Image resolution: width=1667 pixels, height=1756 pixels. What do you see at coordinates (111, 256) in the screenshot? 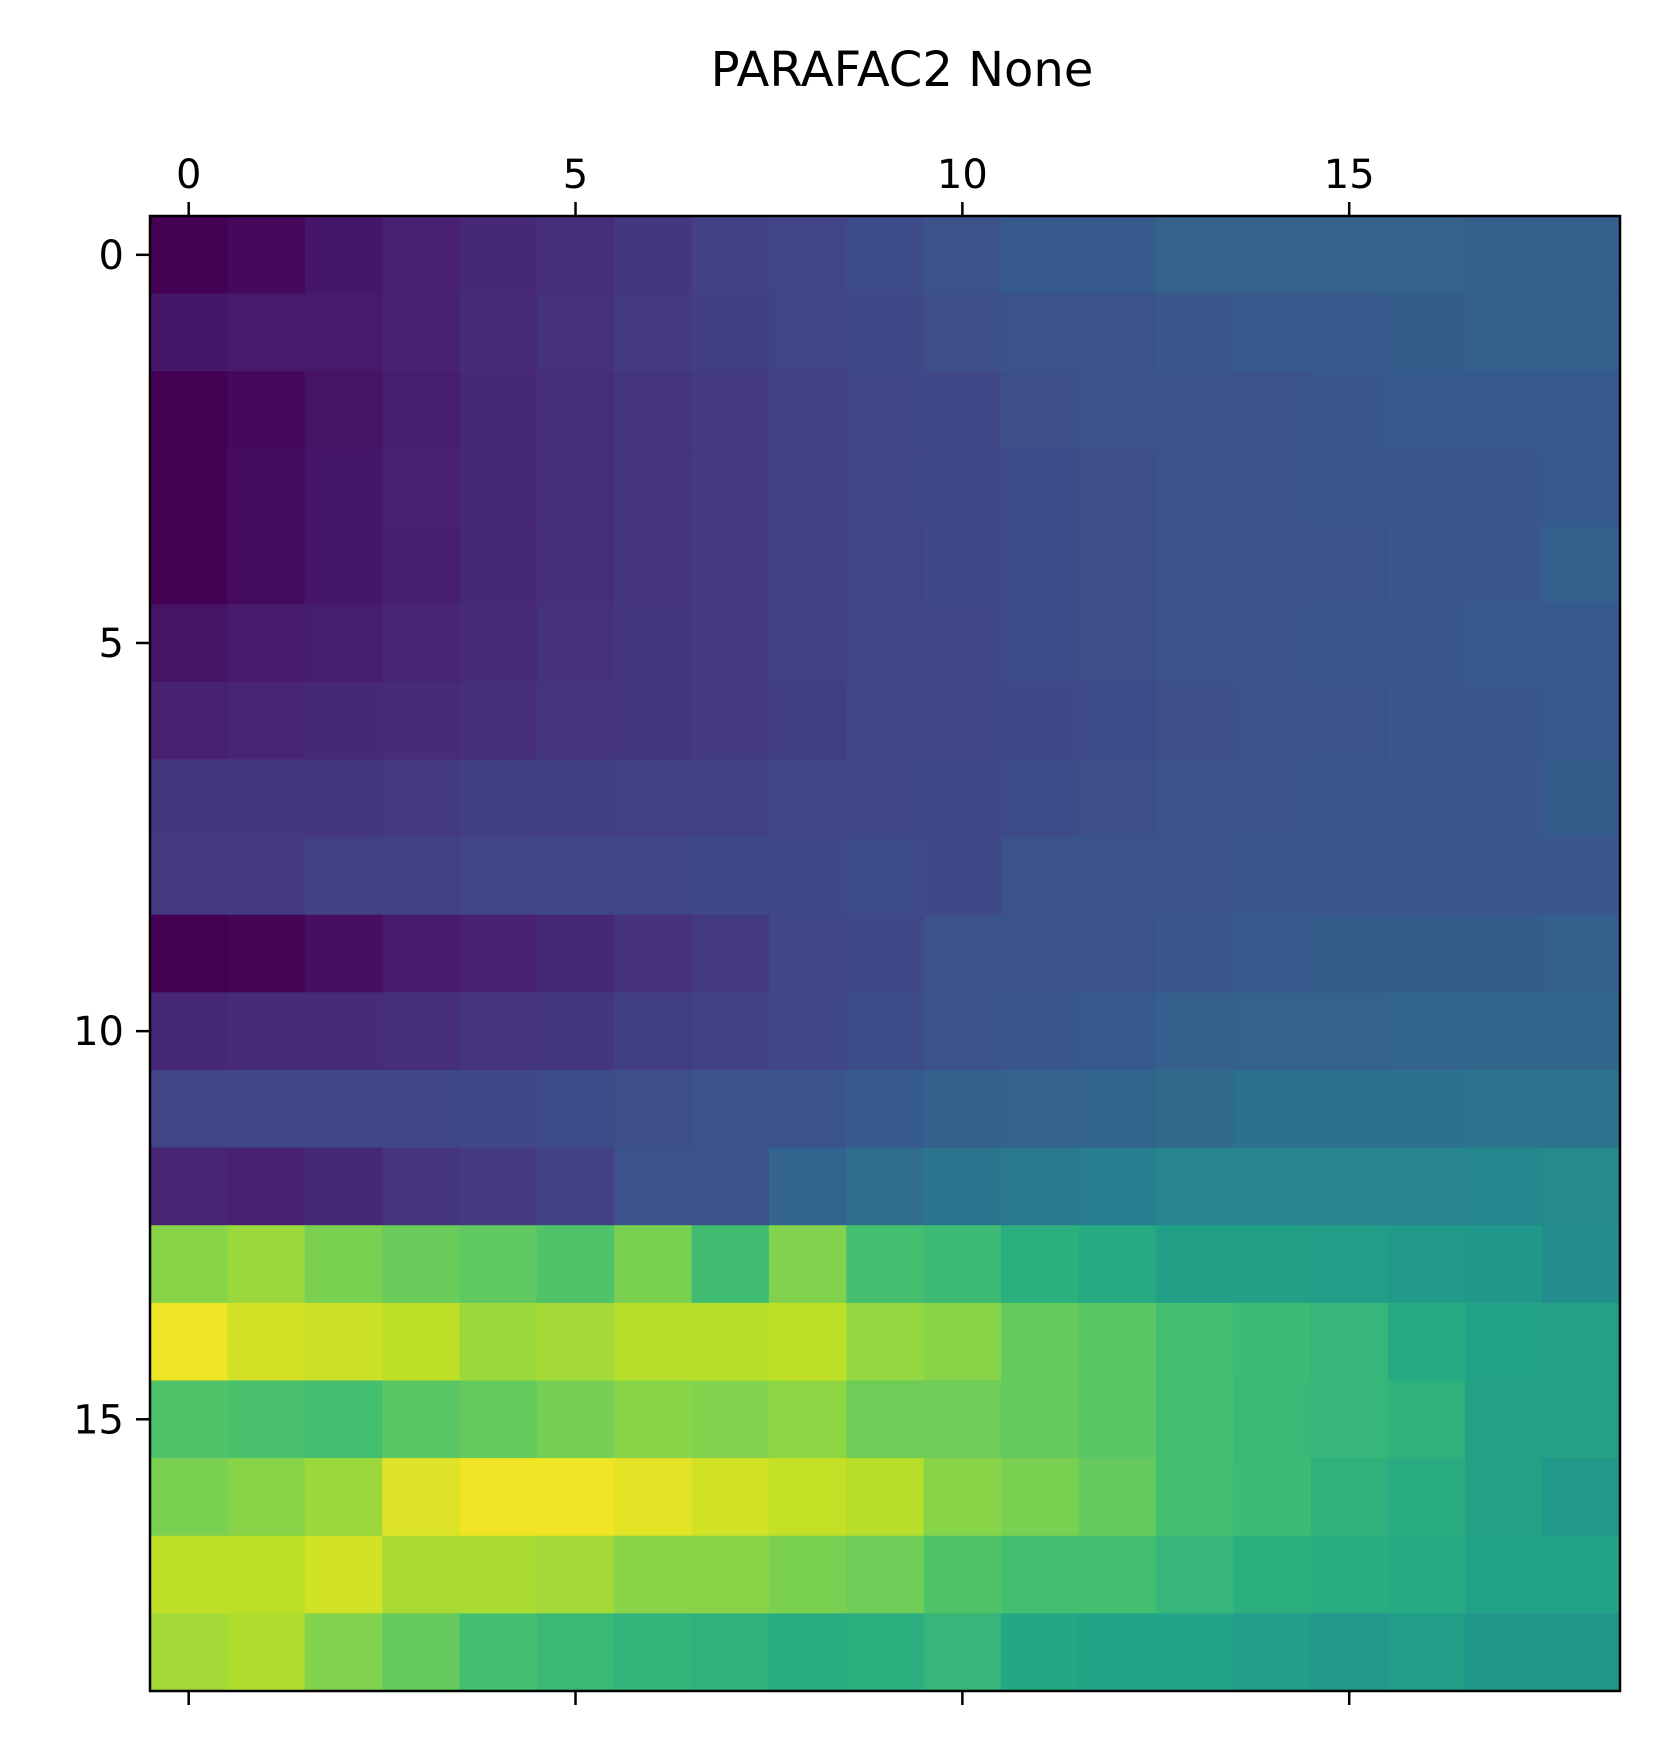
I see `y-tick-label: 0` at bounding box center [111, 256].